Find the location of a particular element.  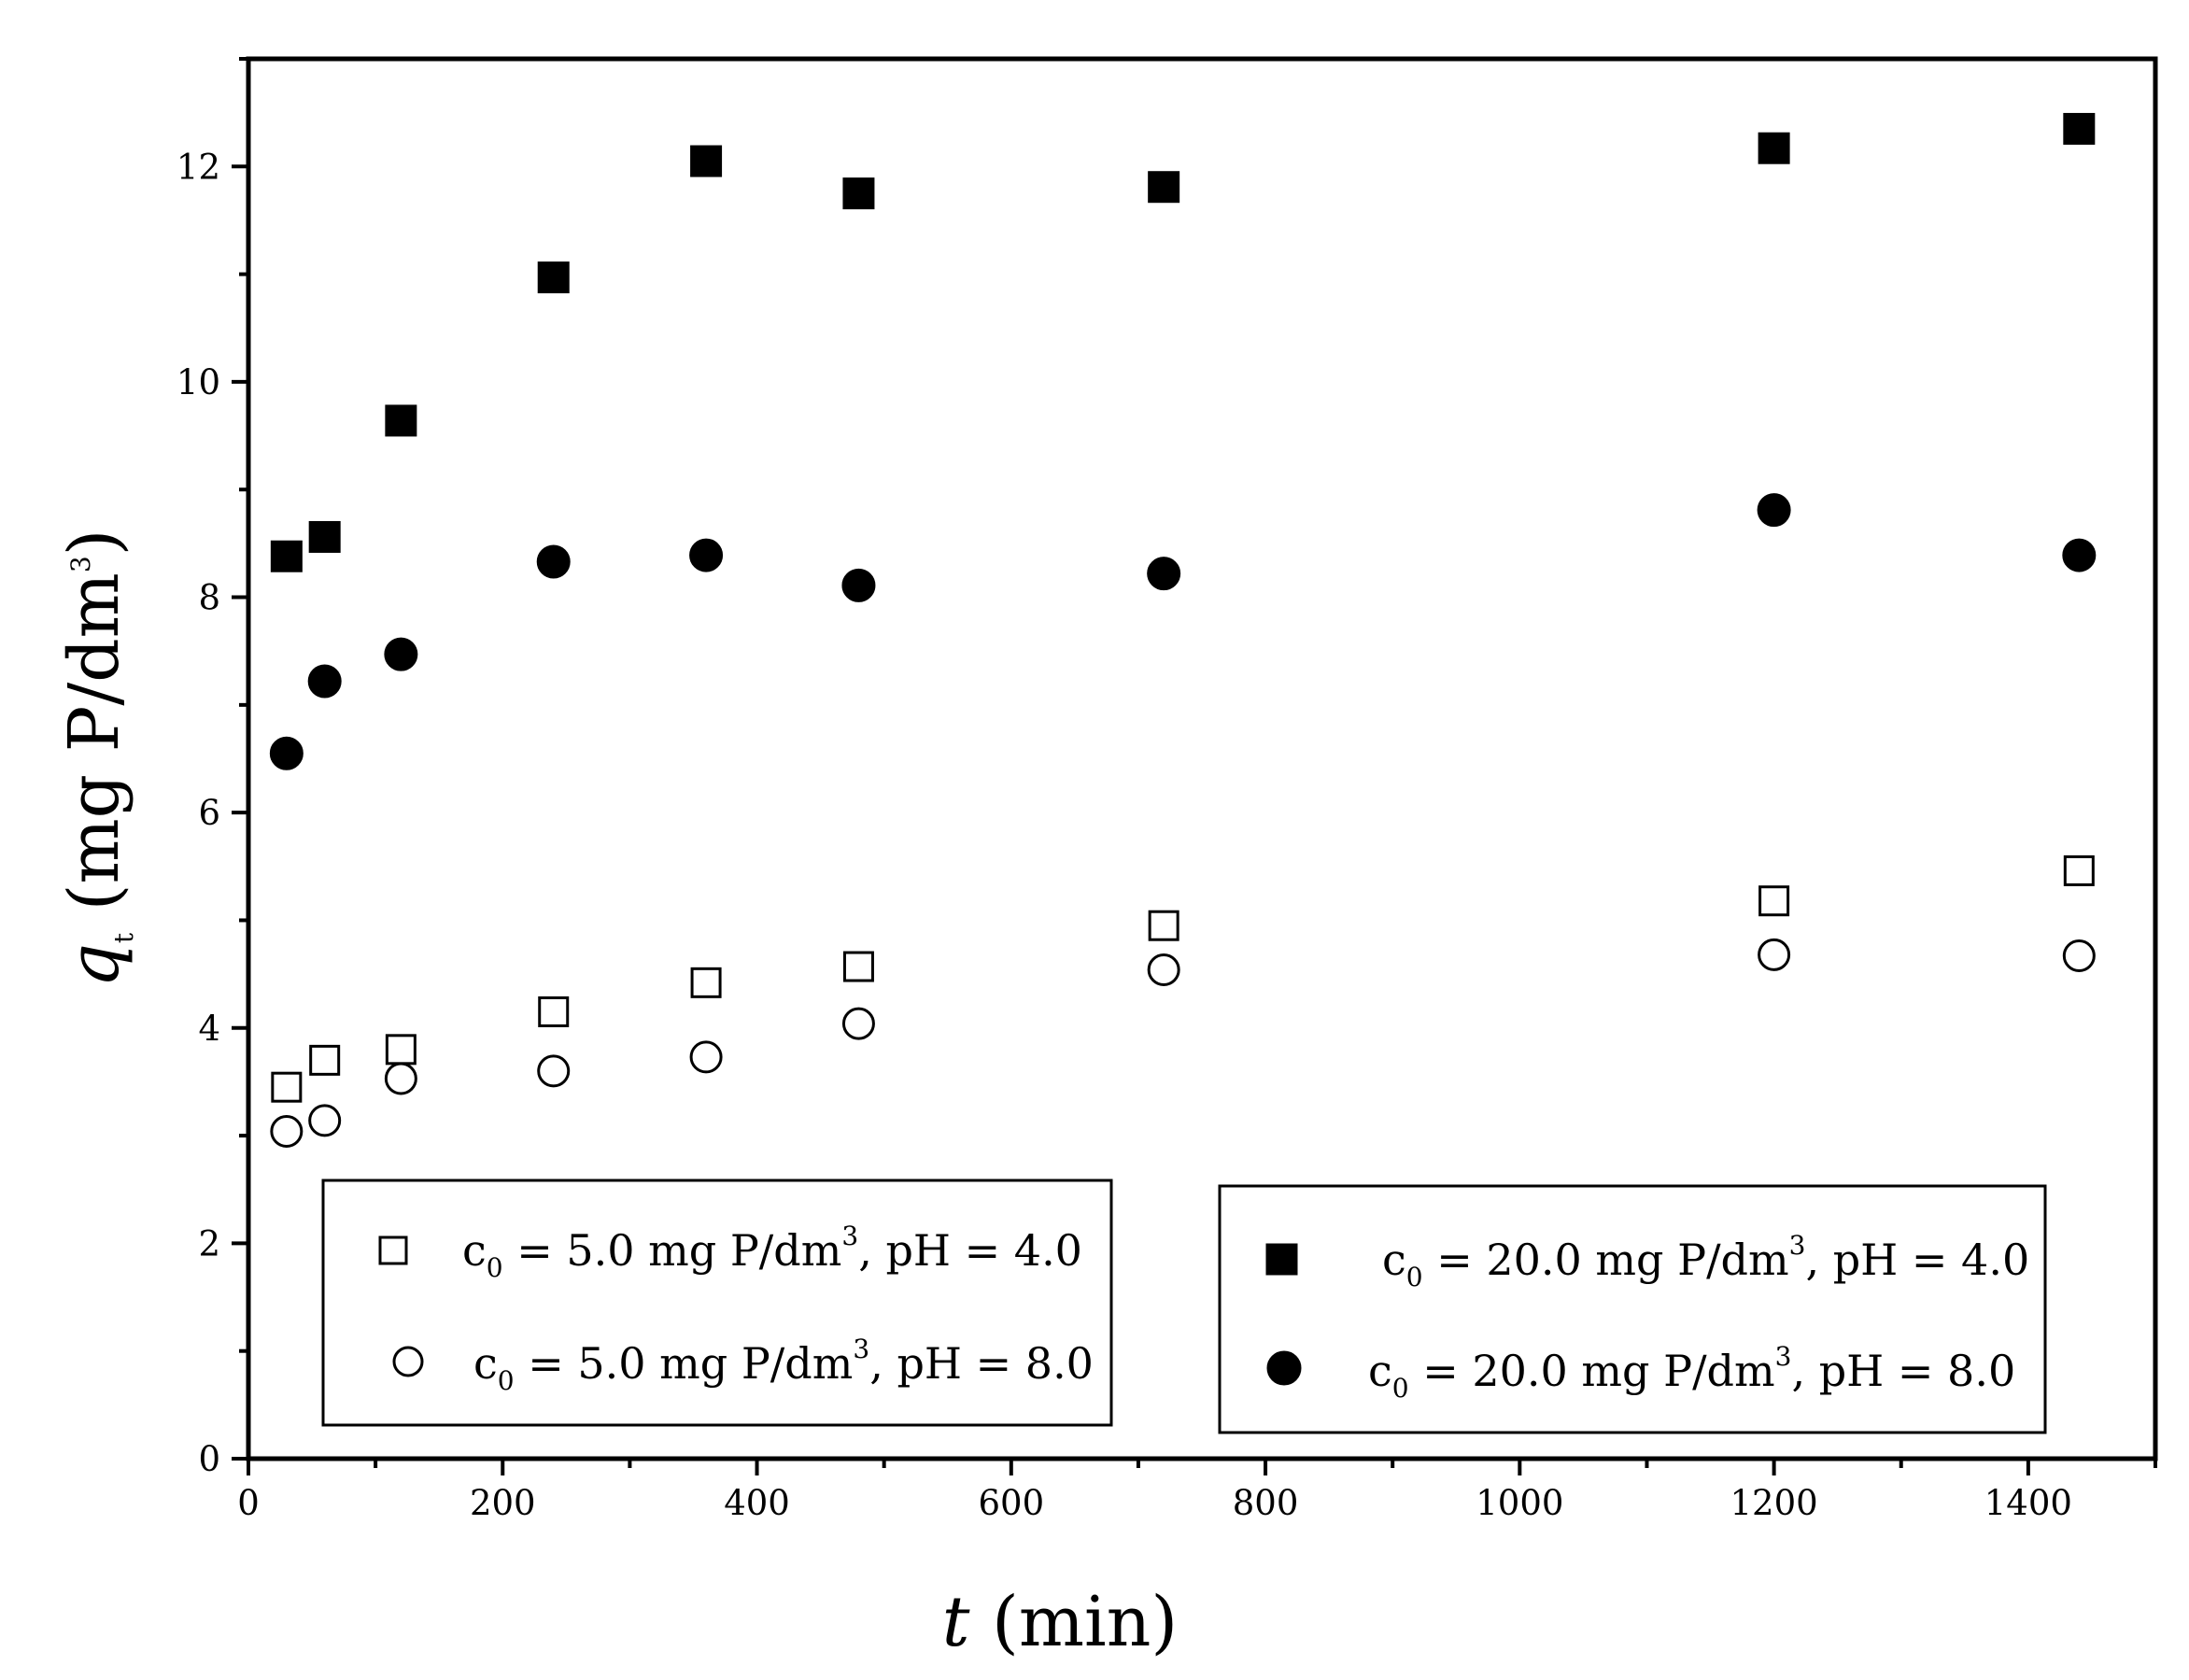

x-tick-label: 1400 is located at coordinates (2028, 1503).